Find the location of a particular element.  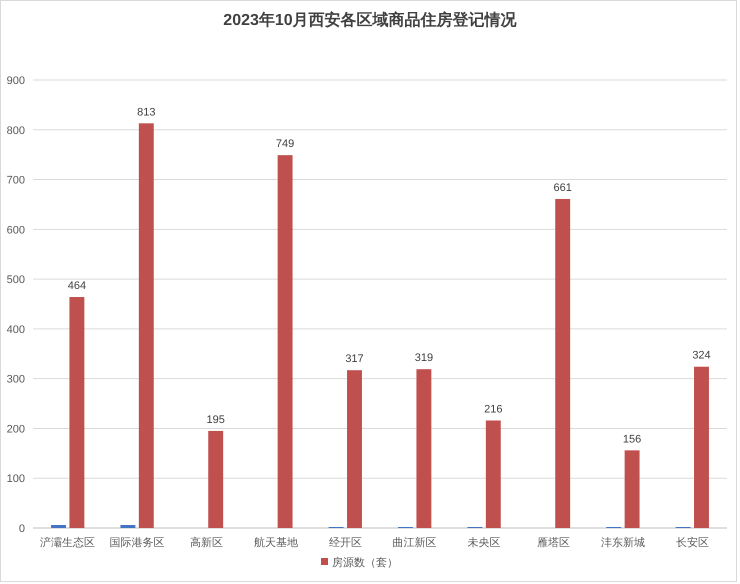

legend-label: 房源数（套） is located at coordinates (365, 562).